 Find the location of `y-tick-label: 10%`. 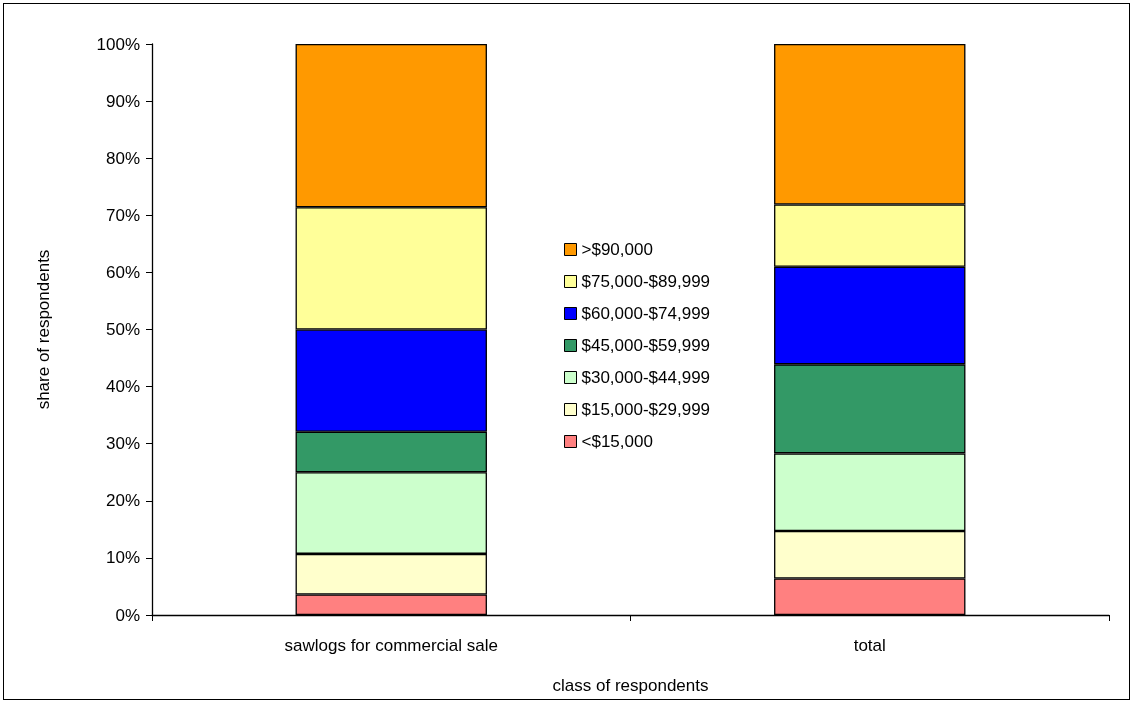

y-tick-label: 10% is located at coordinates (122, 558).